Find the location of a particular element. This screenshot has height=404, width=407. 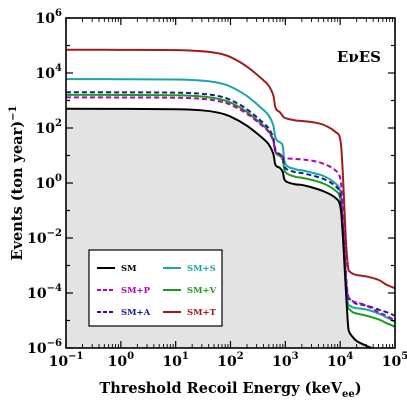

x-tick-label: 10⁵ is located at coordinates (394, 360).